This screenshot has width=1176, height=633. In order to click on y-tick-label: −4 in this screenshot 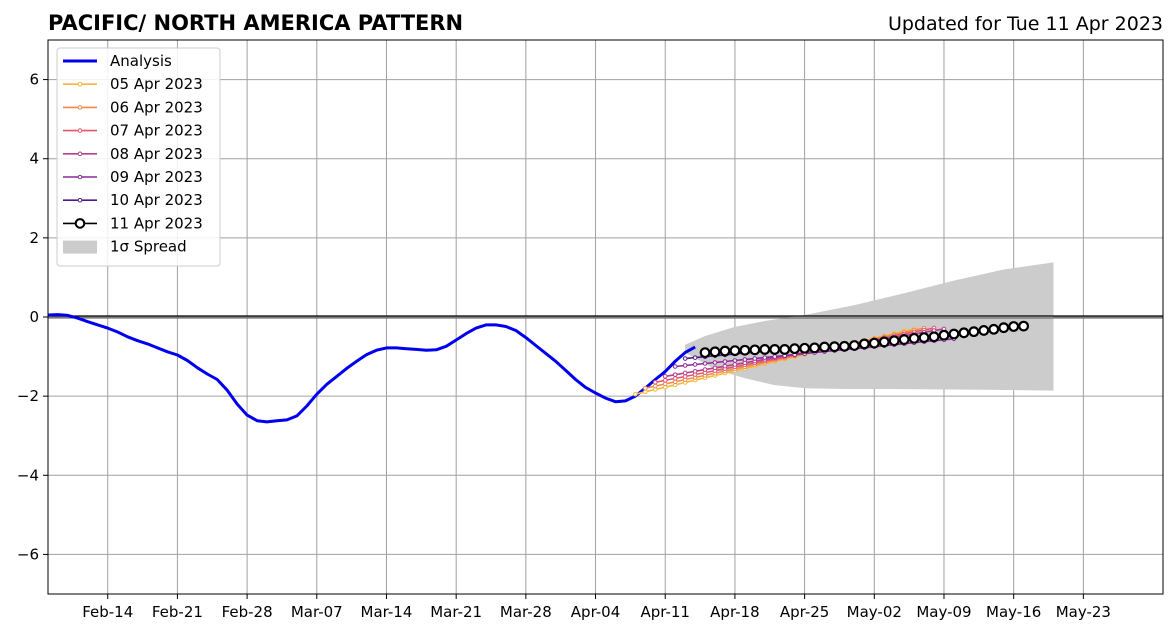, I will do `click(28, 475)`.